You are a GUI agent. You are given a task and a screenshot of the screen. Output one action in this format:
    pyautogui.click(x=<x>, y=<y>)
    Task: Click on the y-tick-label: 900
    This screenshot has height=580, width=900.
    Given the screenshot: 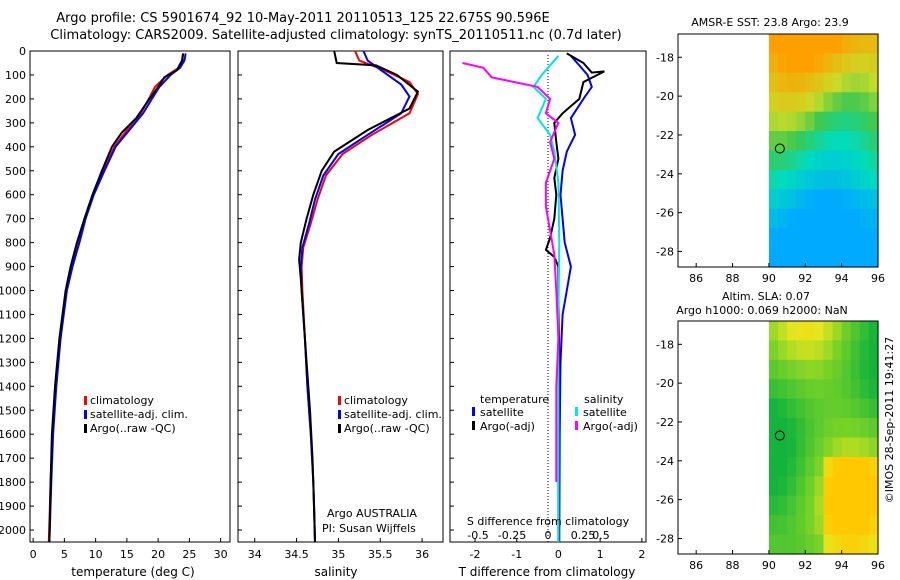 What is the action you would take?
    pyautogui.click(x=15, y=267)
    